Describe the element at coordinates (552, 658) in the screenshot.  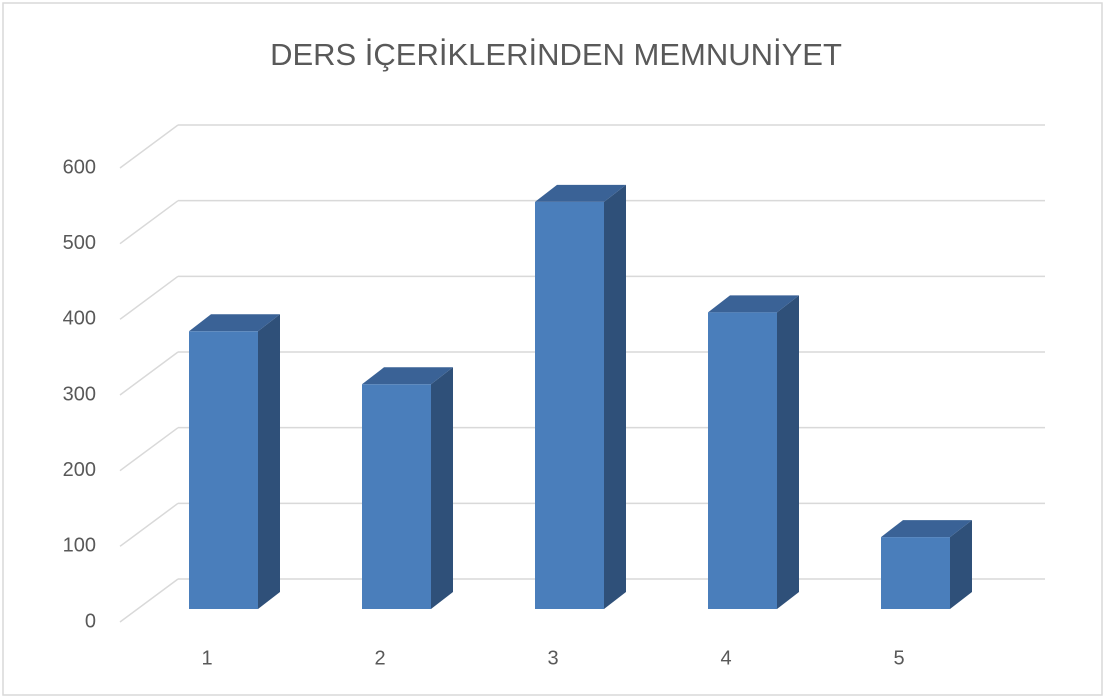
I see `x-tick-label: 3` at that location.